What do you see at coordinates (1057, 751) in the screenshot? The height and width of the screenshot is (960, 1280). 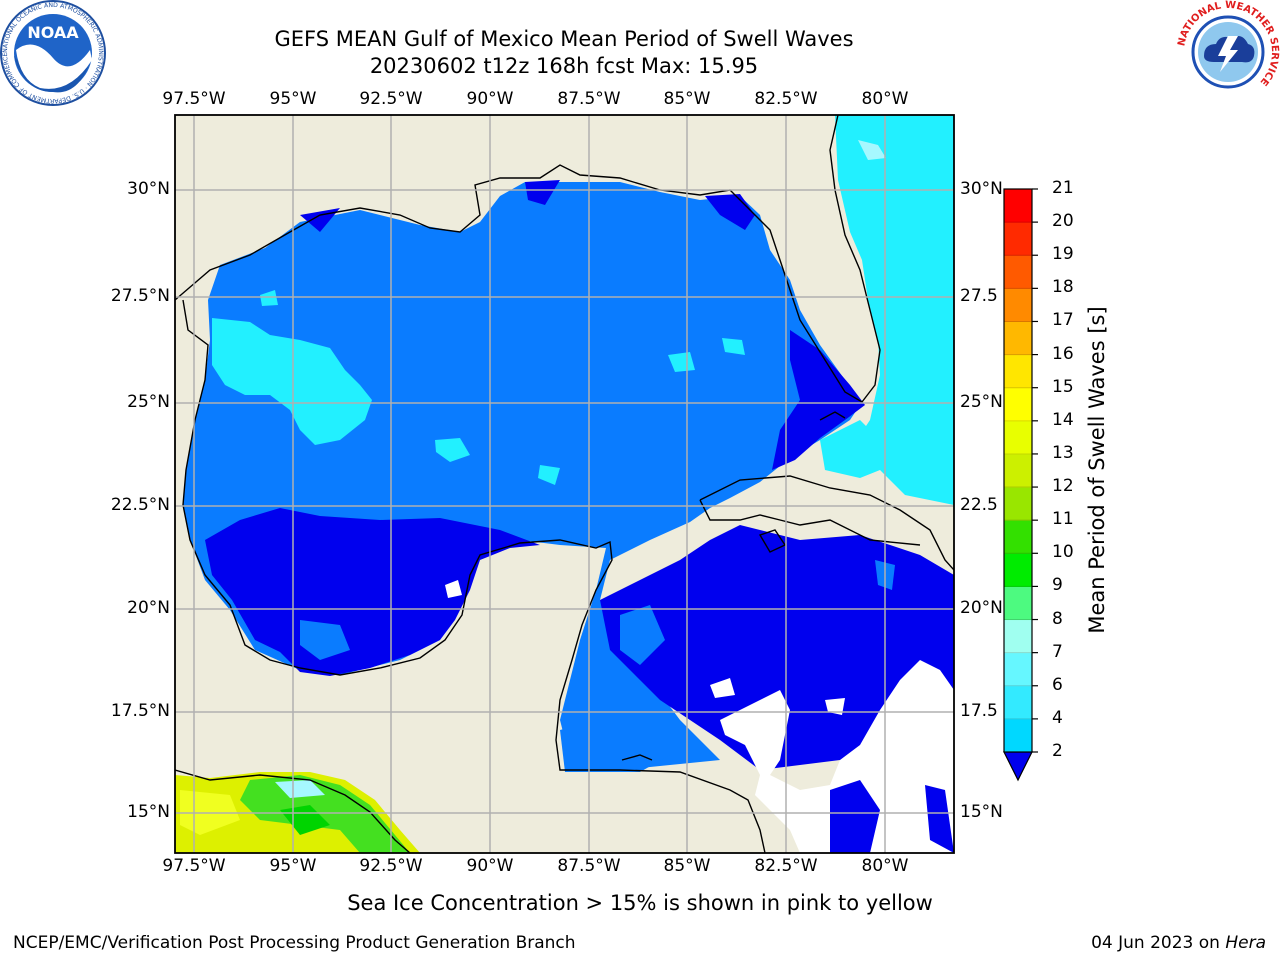 I see `colorbar-tick-label: 2` at bounding box center [1057, 751].